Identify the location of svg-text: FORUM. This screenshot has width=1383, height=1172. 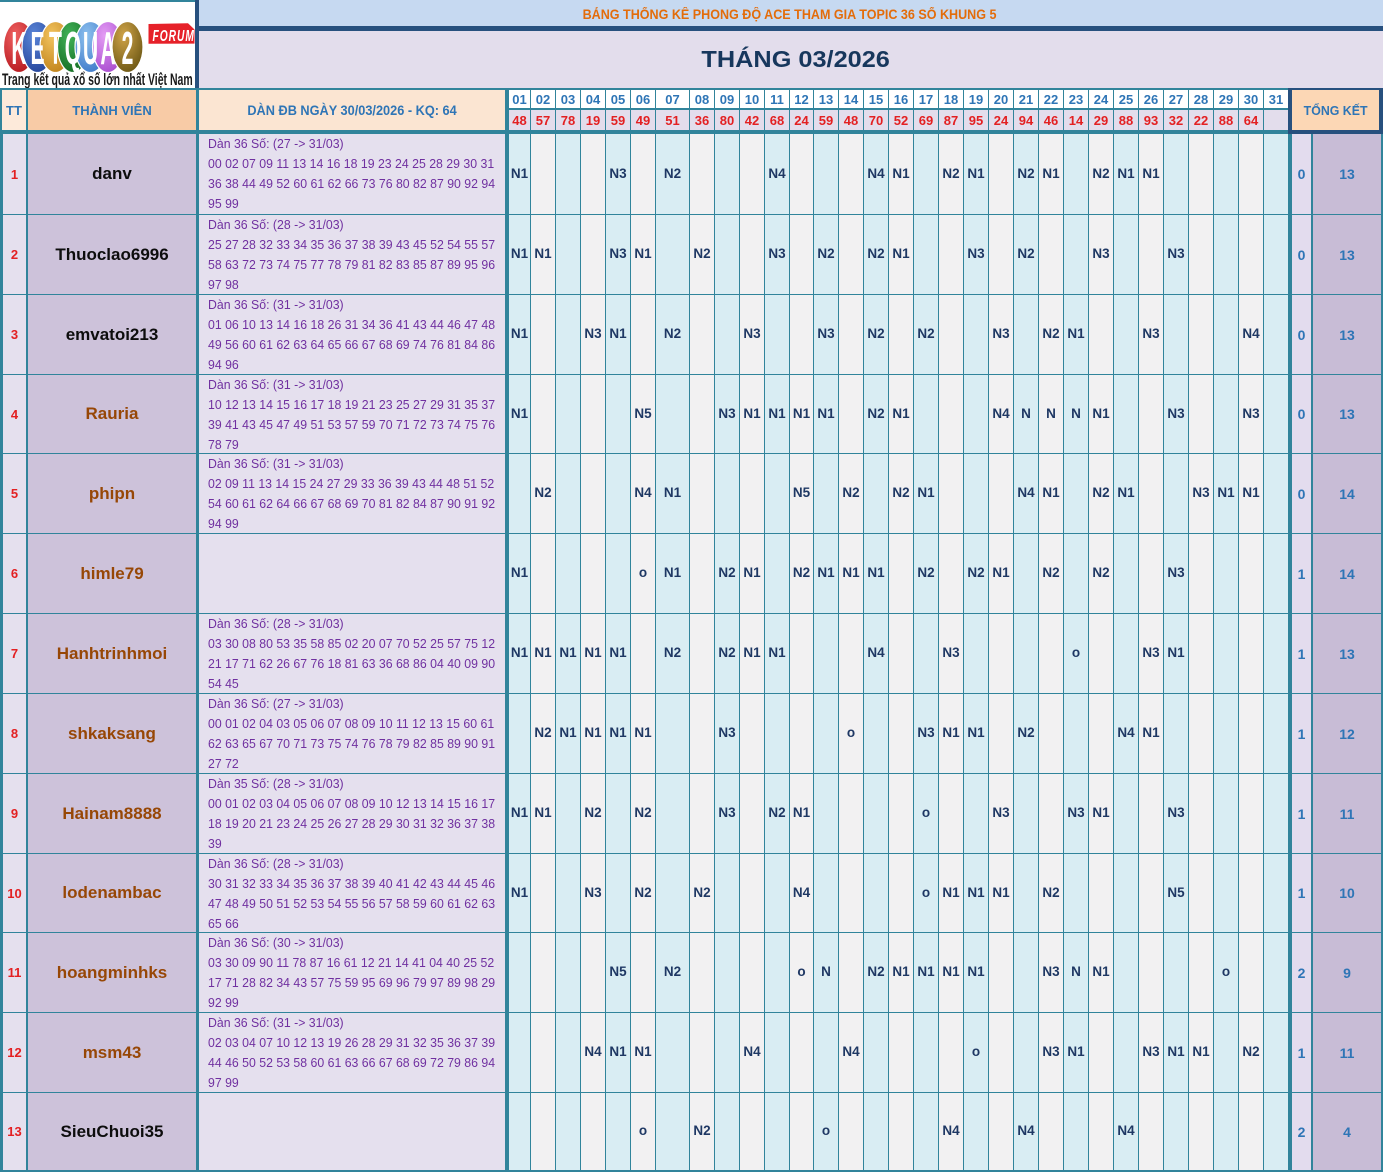
(174, 36).